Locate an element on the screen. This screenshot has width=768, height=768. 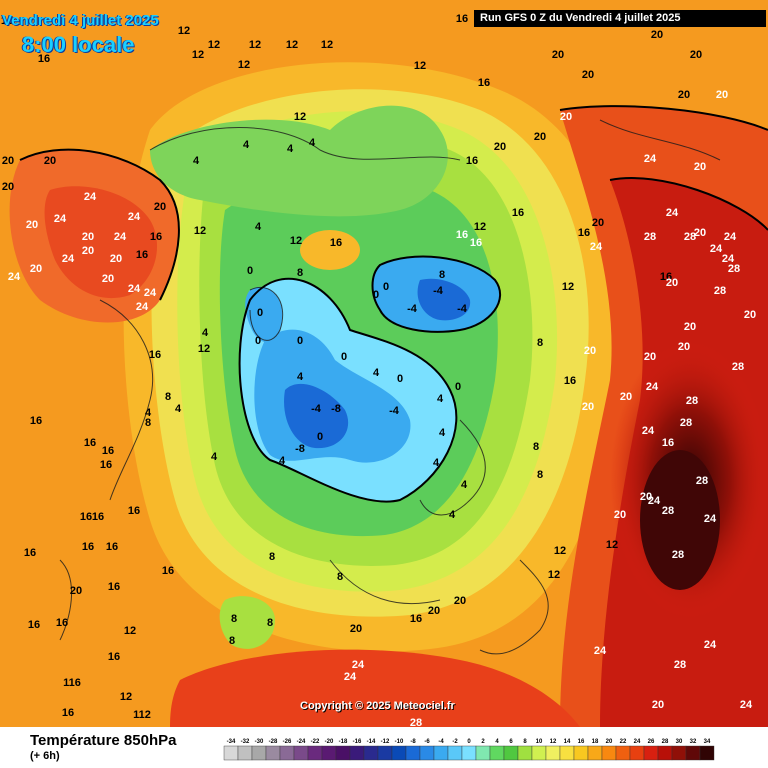
scale-tick-label: 0 is located at coordinates (469, 742).